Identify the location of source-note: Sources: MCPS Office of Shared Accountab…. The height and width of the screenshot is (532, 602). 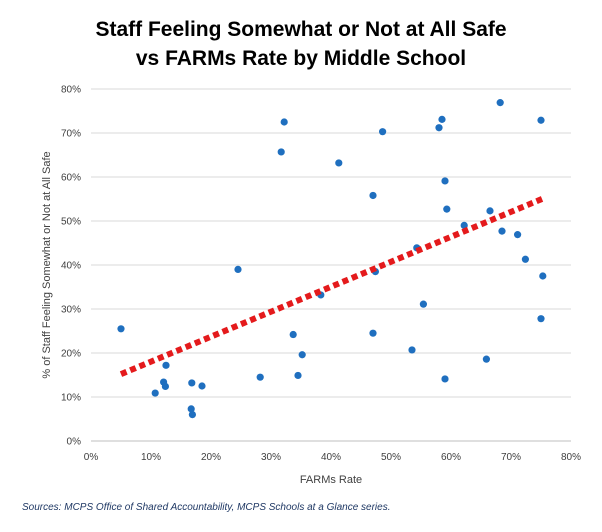
(206, 507).